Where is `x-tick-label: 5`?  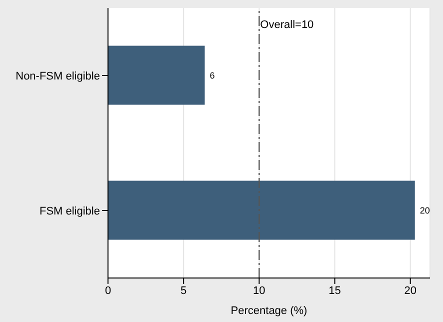
x-tick-label: 5 is located at coordinates (183, 290).